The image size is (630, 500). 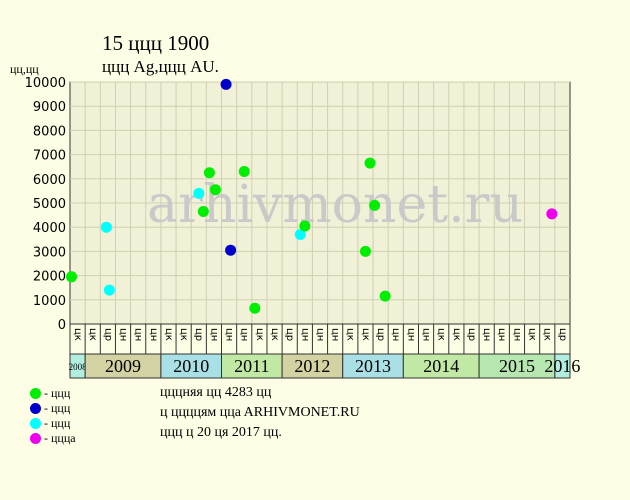 What do you see at coordinates (441, 366) in the screenshot?
I see `year-label: 2014` at bounding box center [441, 366].